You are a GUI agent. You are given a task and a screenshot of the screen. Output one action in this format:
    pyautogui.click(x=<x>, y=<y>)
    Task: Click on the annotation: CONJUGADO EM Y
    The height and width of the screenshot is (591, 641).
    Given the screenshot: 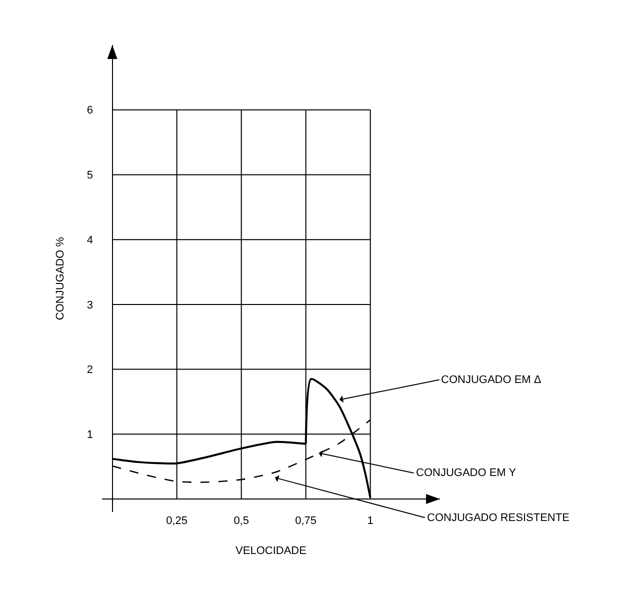 What is the action you would take?
    pyautogui.click(x=466, y=473)
    